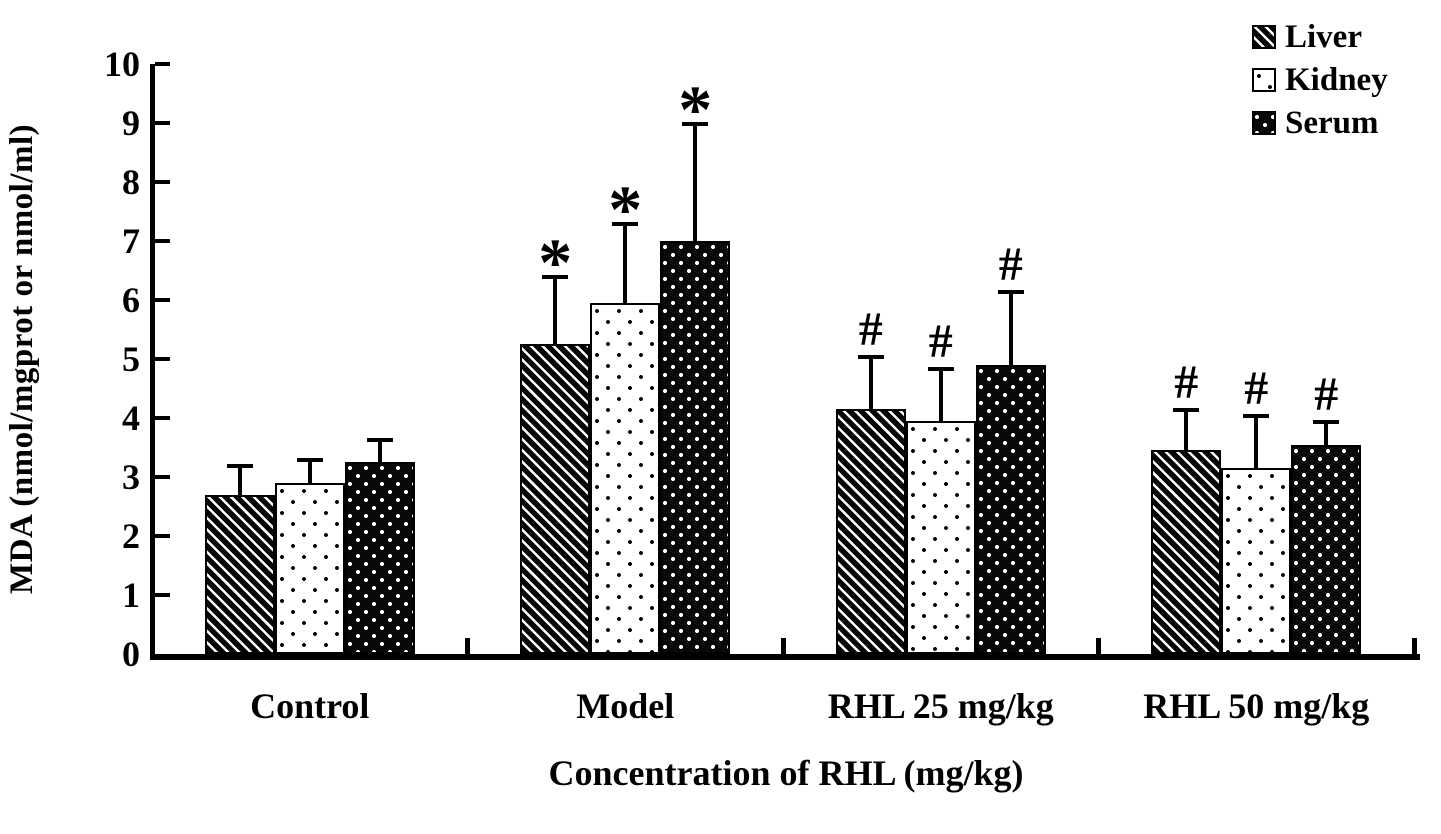  I want to click on legend-swatch-serum-icon, so click(1264, 123).